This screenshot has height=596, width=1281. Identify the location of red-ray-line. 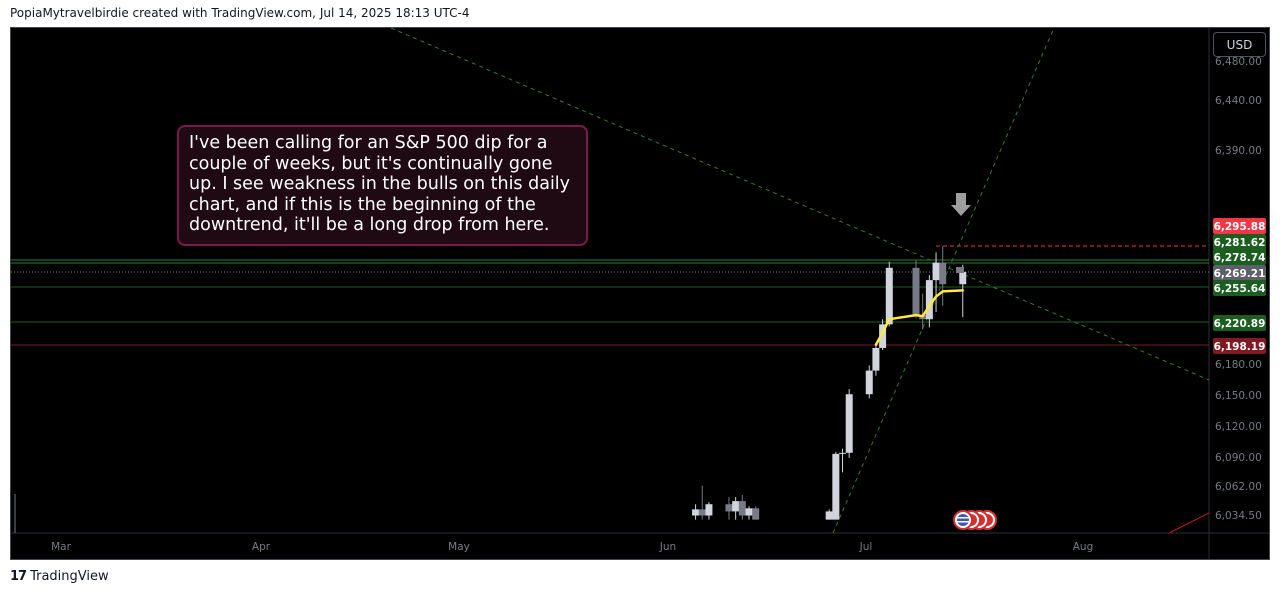
(1189, 523).